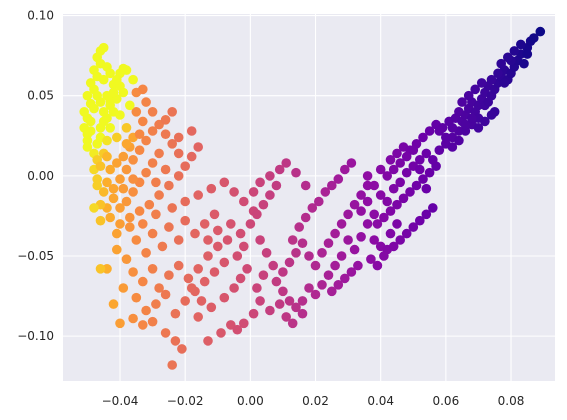  What do you see at coordinates (511, 401) in the screenshot?
I see `x-tick-label: 0.08` at bounding box center [511, 401].